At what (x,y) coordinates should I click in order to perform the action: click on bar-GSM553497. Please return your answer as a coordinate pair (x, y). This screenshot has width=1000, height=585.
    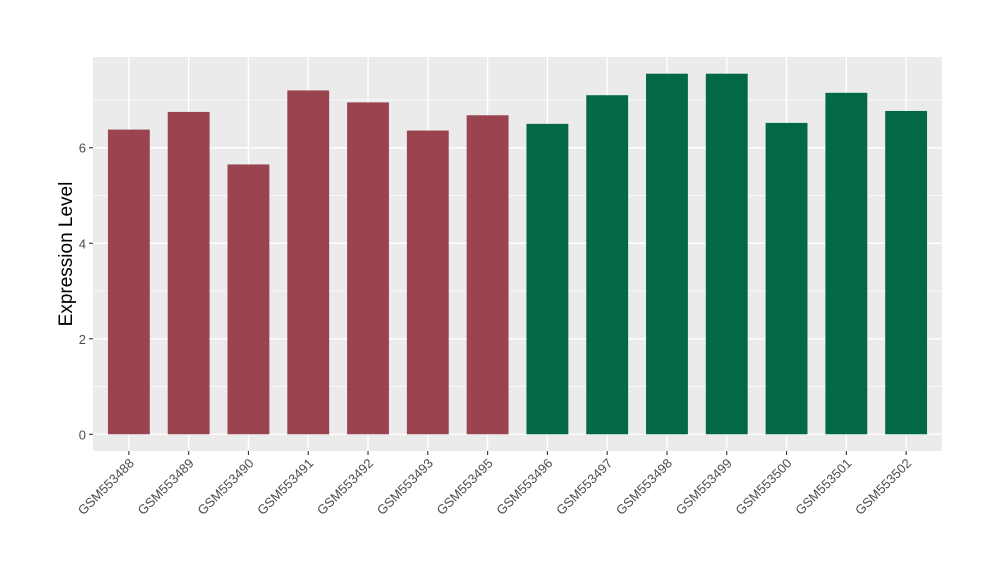
    Looking at the image, I should click on (607, 265).